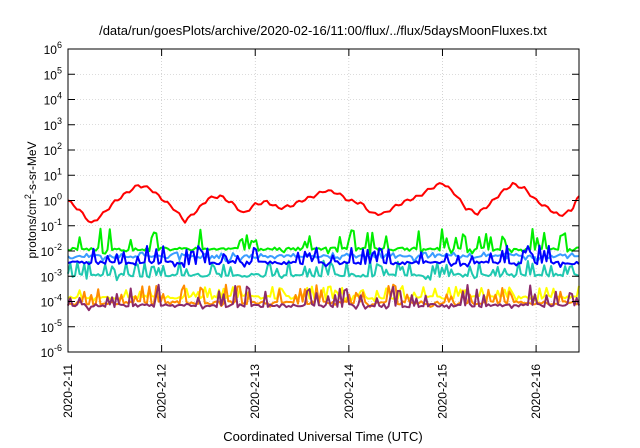  I want to click on y-tick-label: 10⁻⁴, so click(51, 301).